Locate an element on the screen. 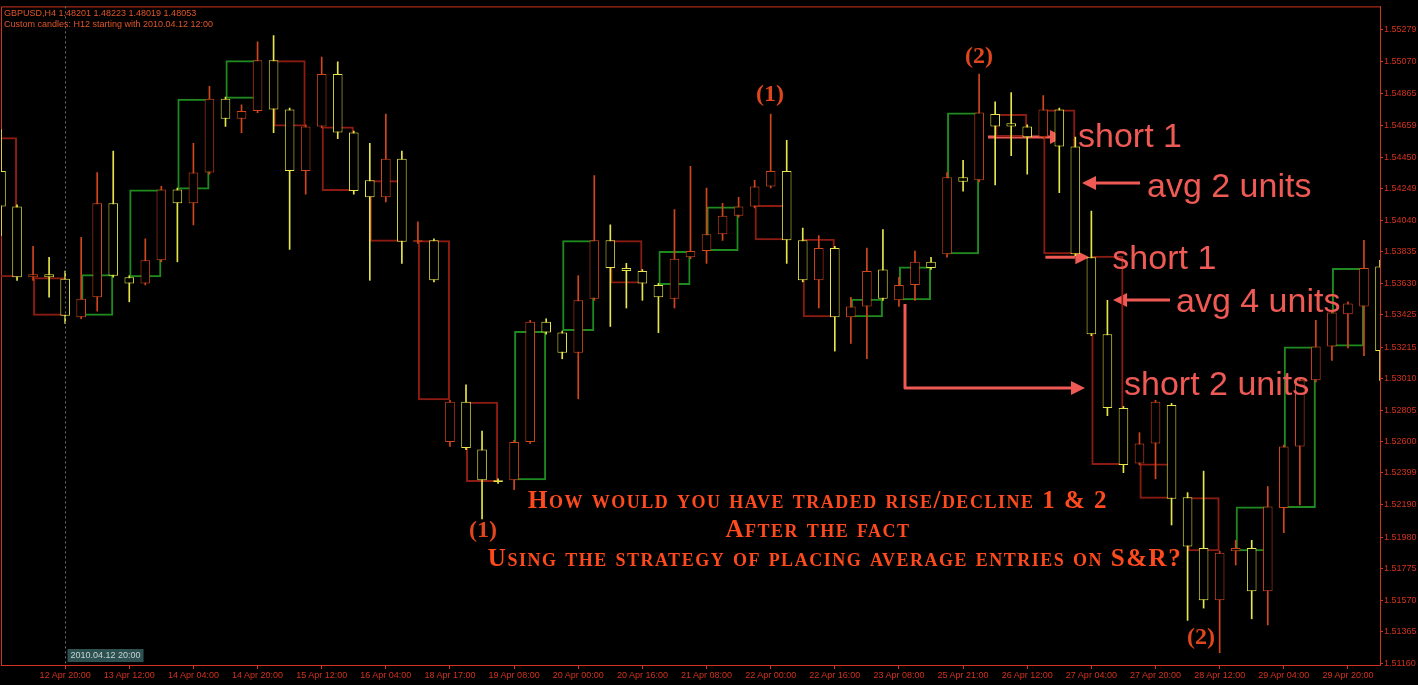  x-tick-label: 16 Apr 04:00 is located at coordinates (386, 674).